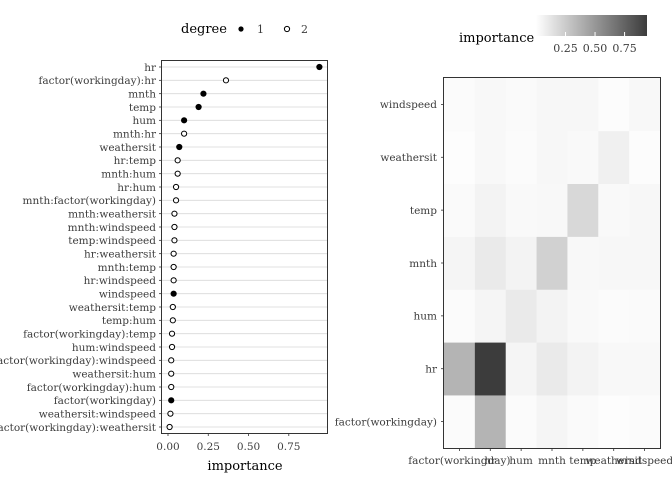 The width and height of the screenshot is (672, 480). I want to click on dotplot-y-tick-label: mnth:hum, so click(128, 174).